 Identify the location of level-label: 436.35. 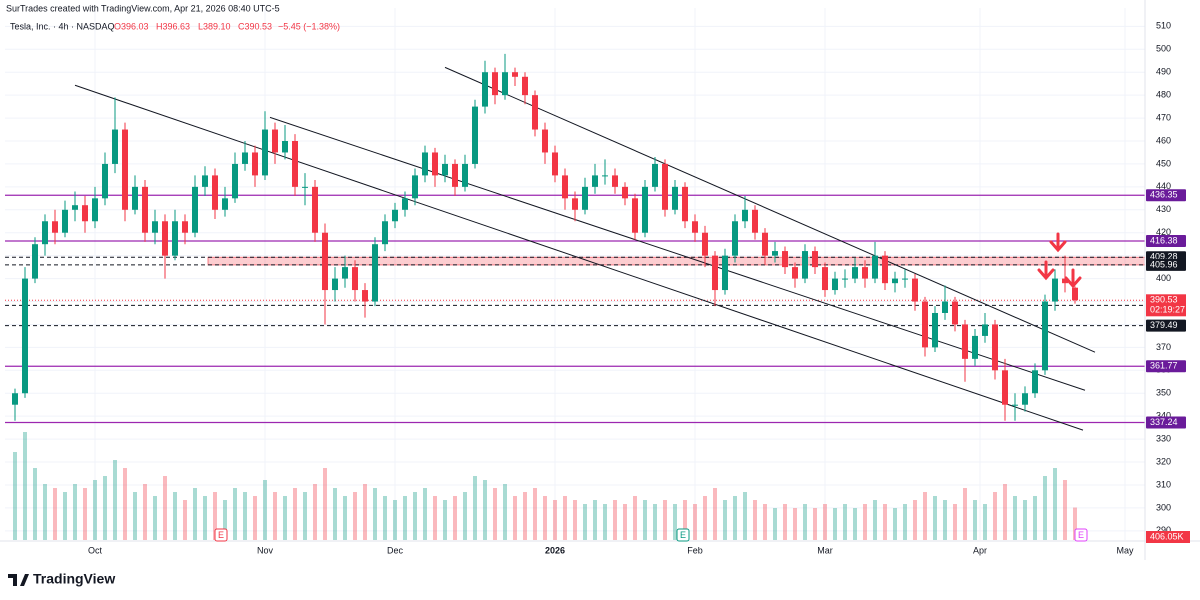
(1164, 195).